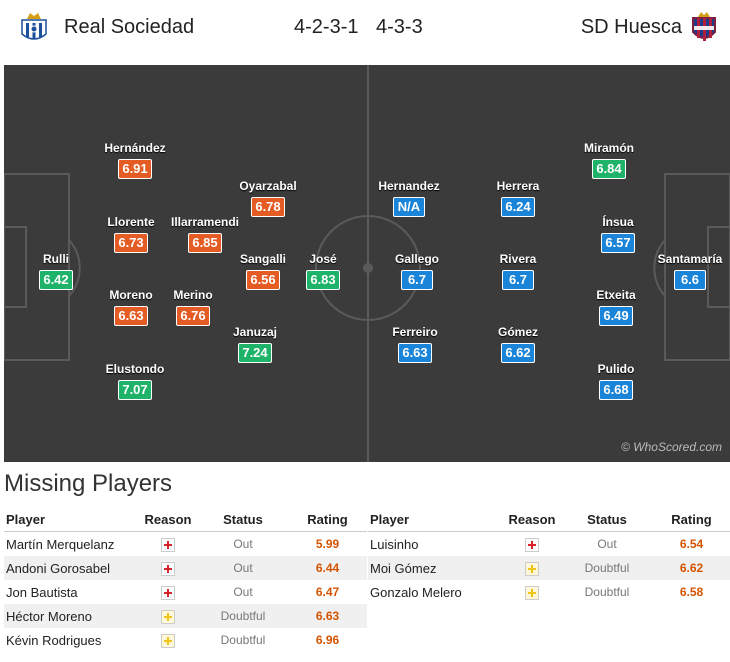 The width and height of the screenshot is (730, 662). I want to click on home-player: Hernández 6.91, so click(135, 160).